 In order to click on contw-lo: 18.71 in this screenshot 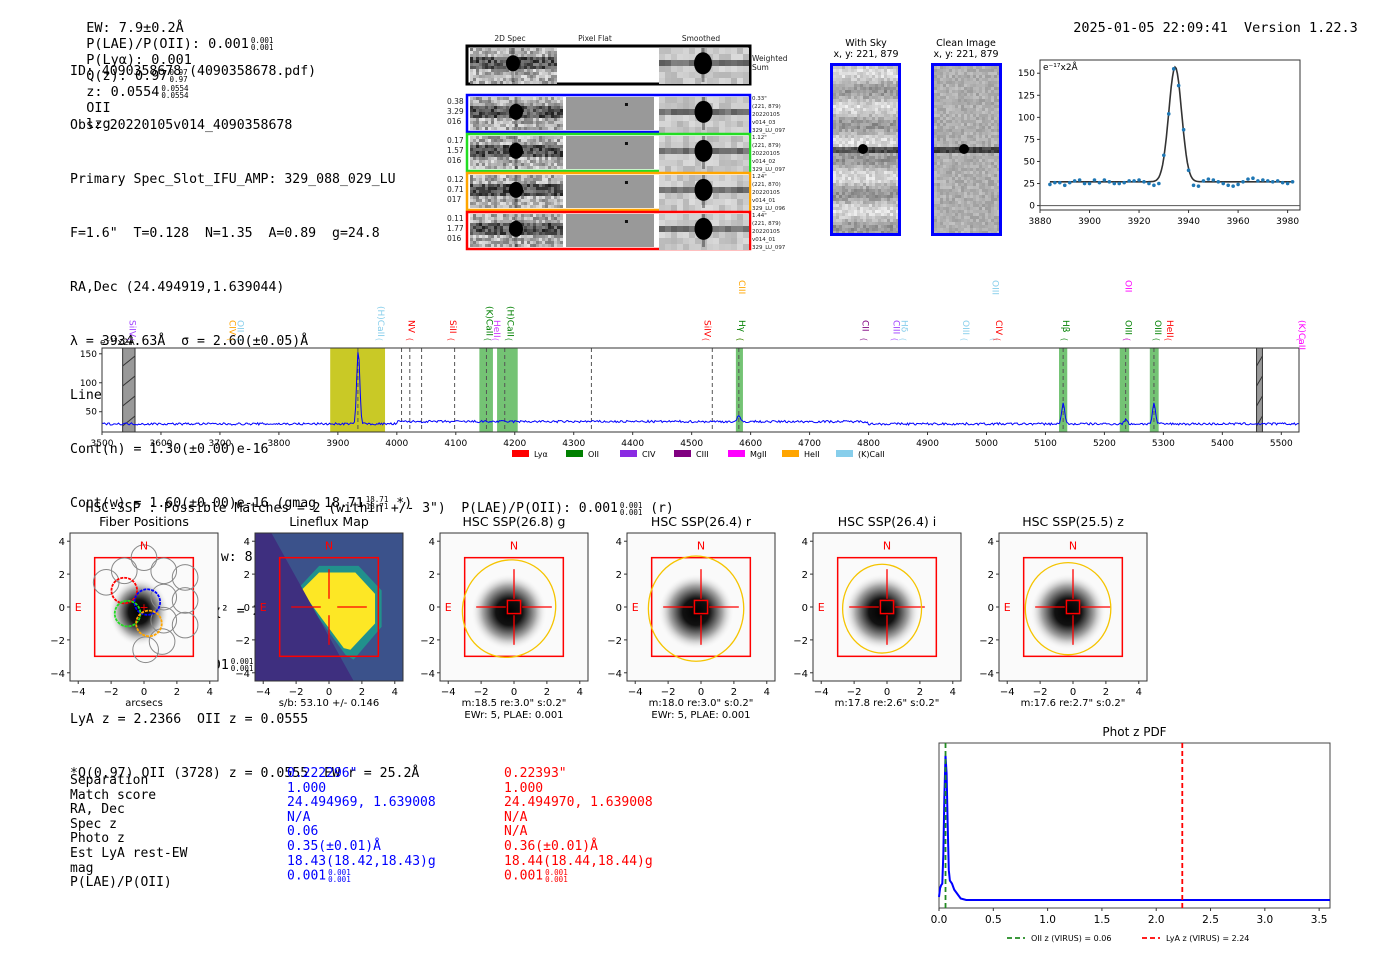, I will do `click(377, 506)`.